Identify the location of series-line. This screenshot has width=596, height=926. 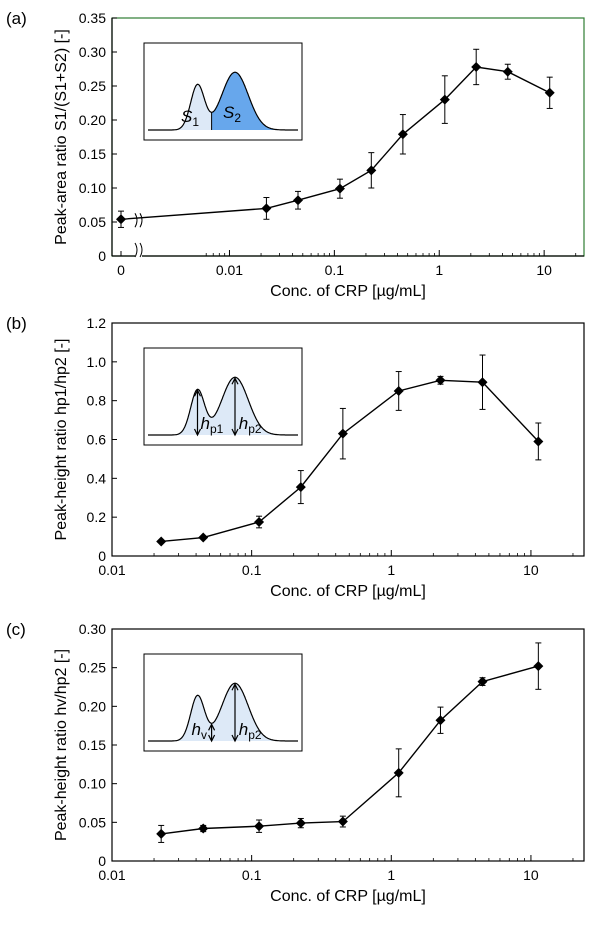
(335, 143).